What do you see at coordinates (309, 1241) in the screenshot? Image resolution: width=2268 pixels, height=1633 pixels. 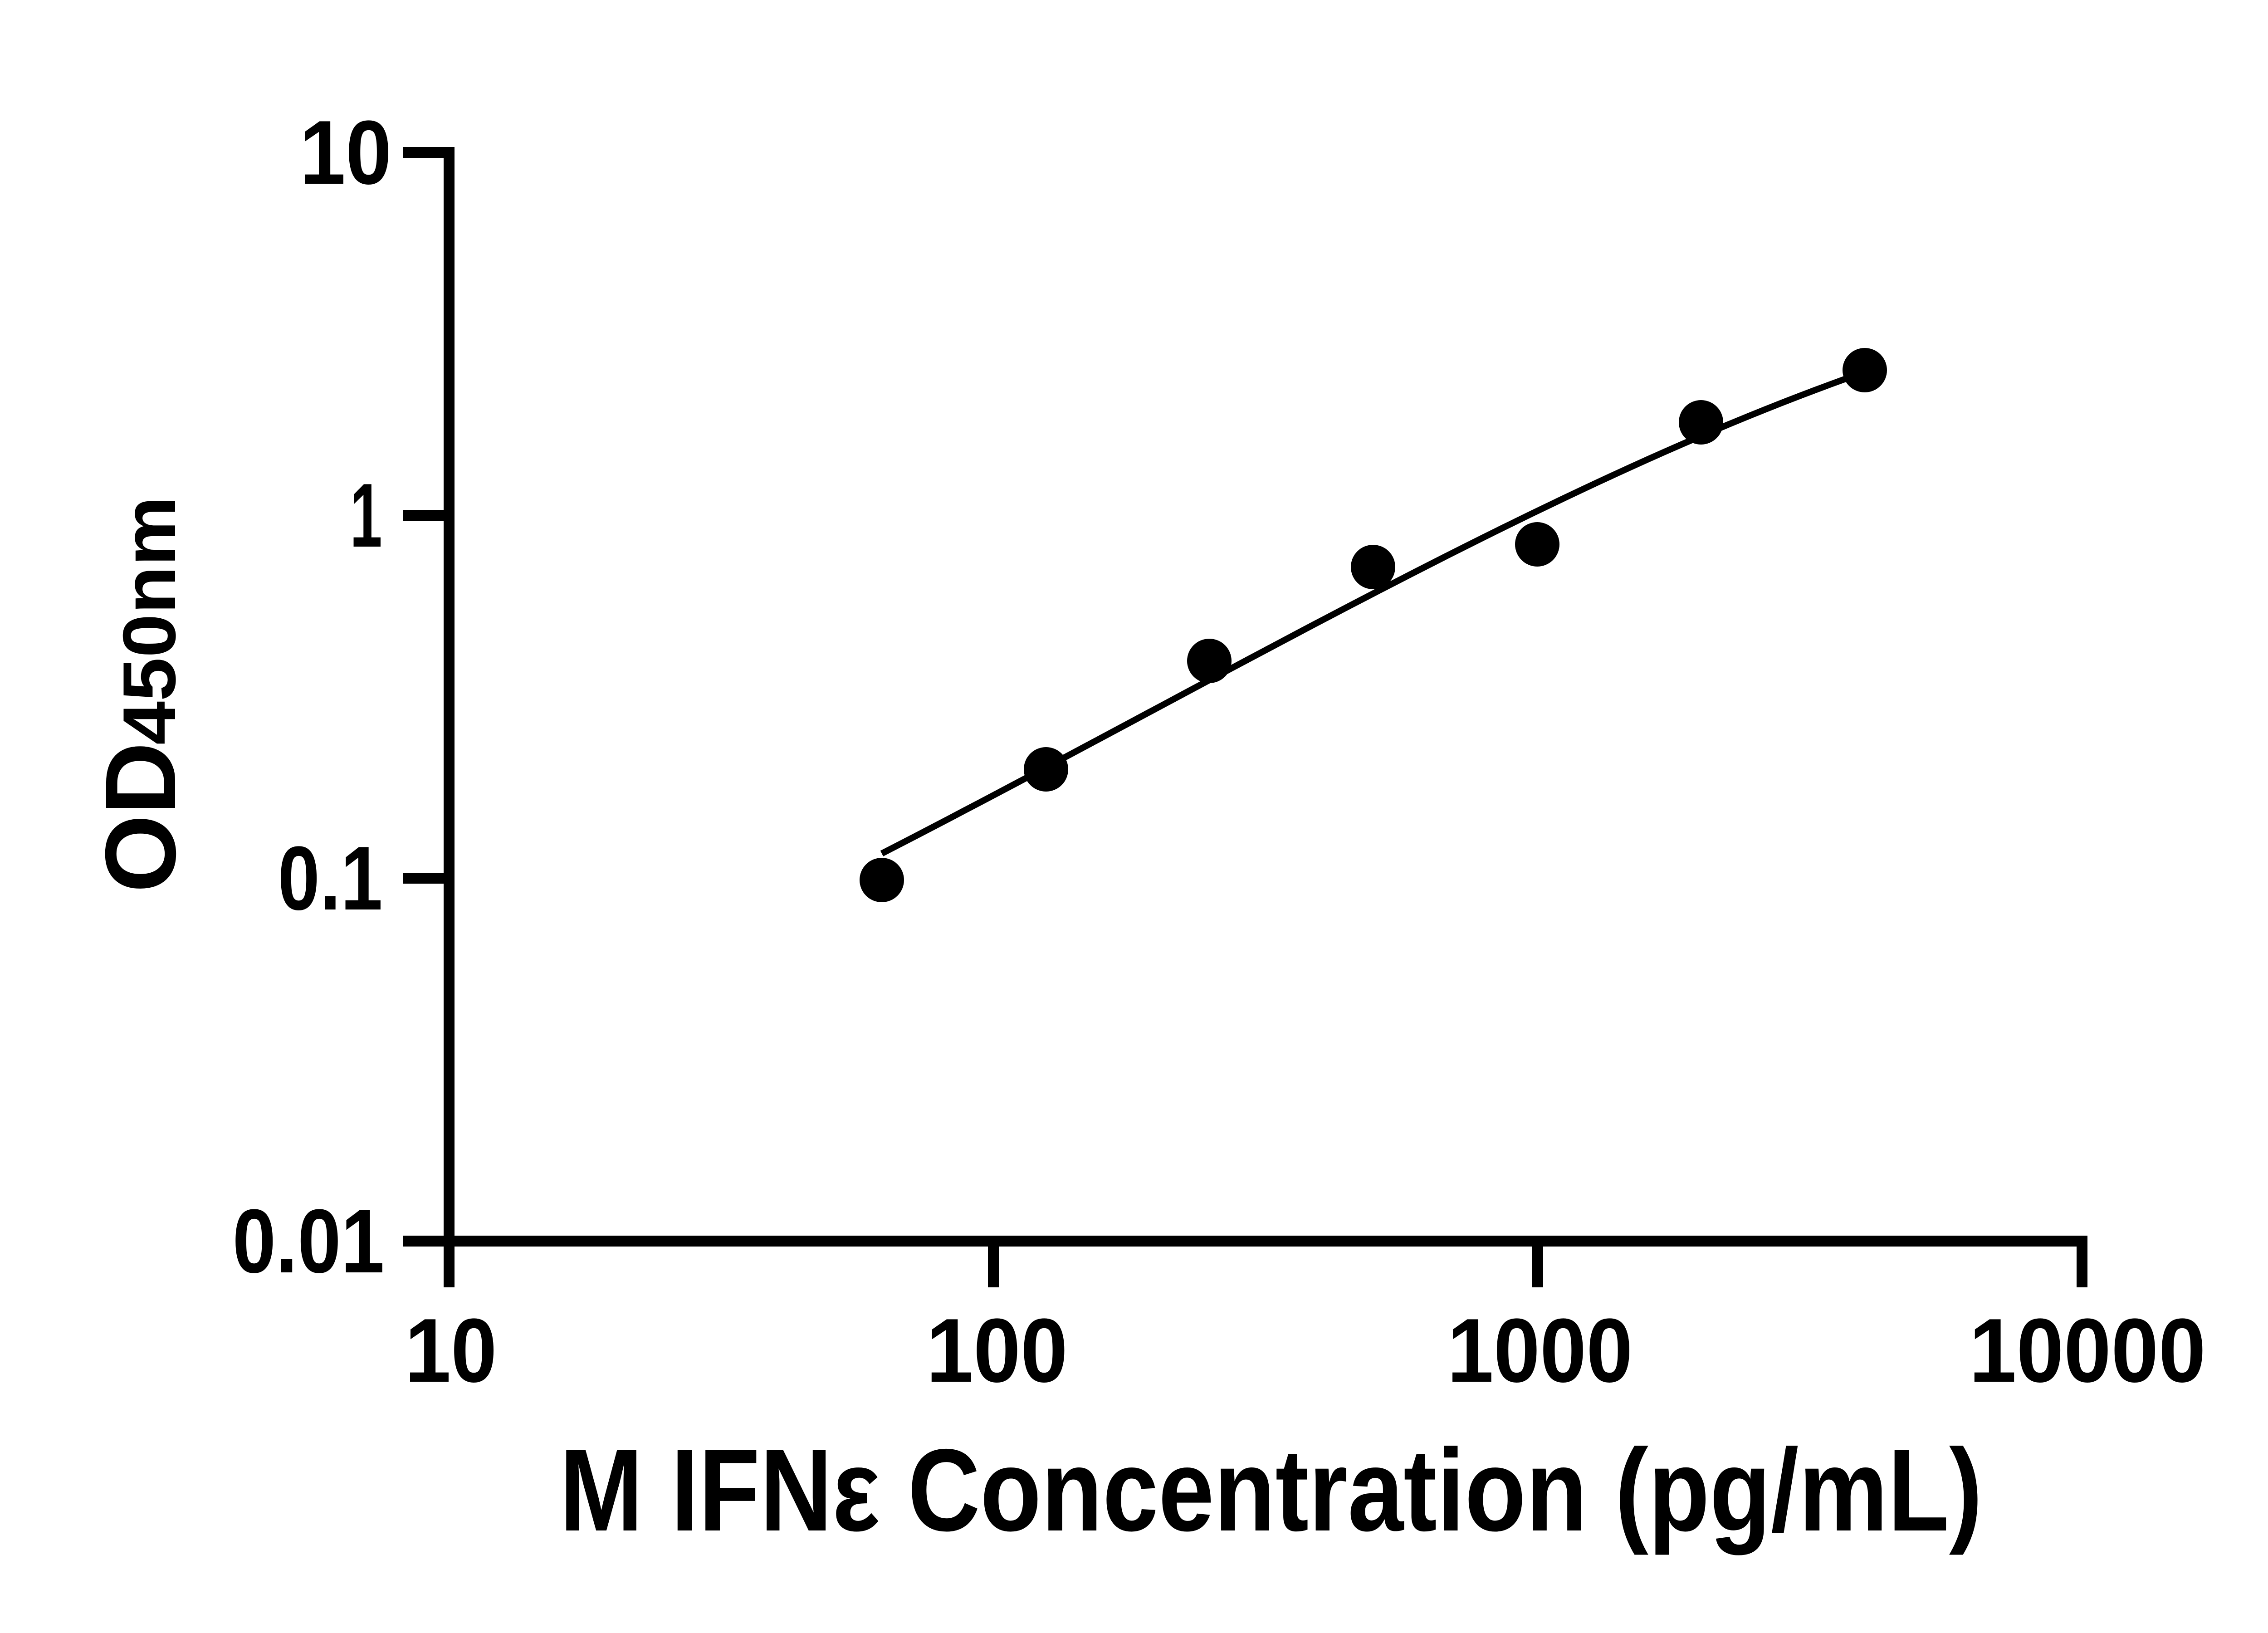 I see `svg-text: 0.01` at bounding box center [309, 1241].